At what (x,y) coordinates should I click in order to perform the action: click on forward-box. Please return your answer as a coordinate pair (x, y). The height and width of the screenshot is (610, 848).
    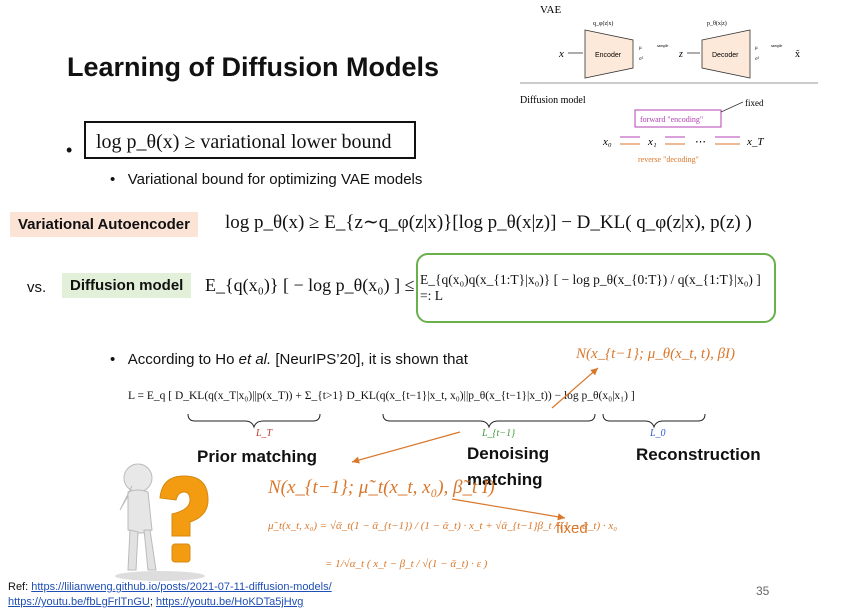
    Looking at the image, I should click on (678, 118).